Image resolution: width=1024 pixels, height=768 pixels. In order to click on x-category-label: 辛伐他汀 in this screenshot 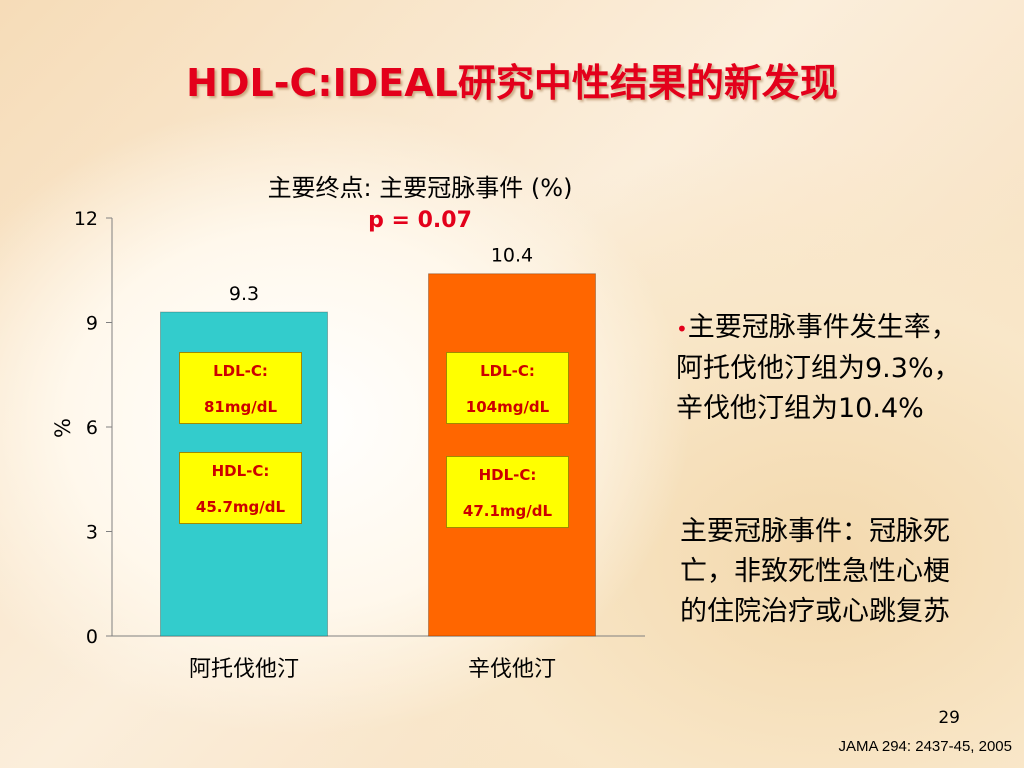, I will do `click(512, 669)`.